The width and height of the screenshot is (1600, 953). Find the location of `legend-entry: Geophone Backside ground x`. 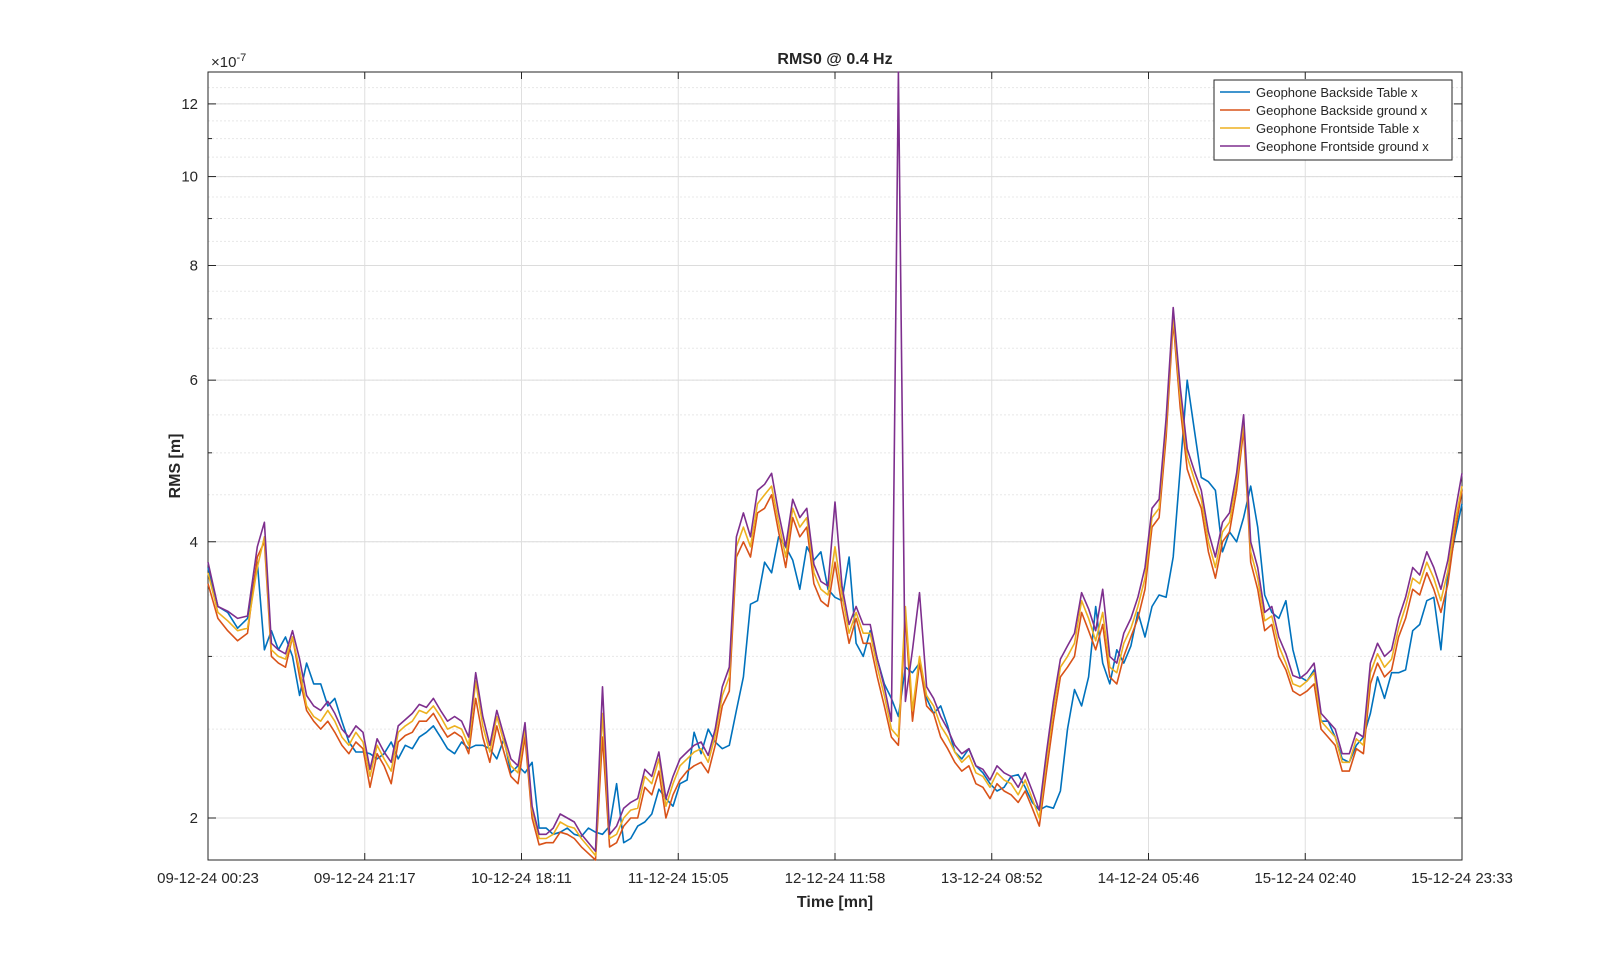

legend-entry: Geophone Backside ground x is located at coordinates (1342, 110).